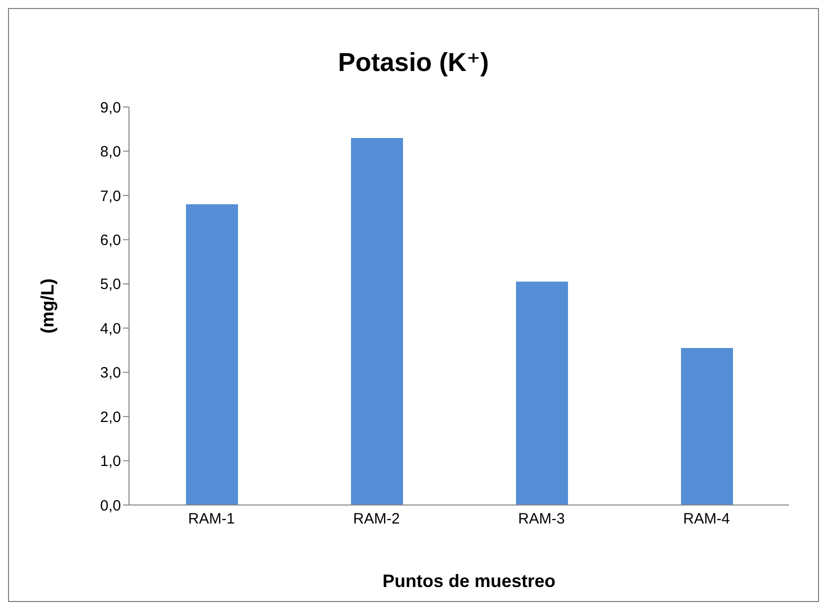  What do you see at coordinates (110, 285) in the screenshot?
I see `y-tick-label: 5,0` at bounding box center [110, 285].